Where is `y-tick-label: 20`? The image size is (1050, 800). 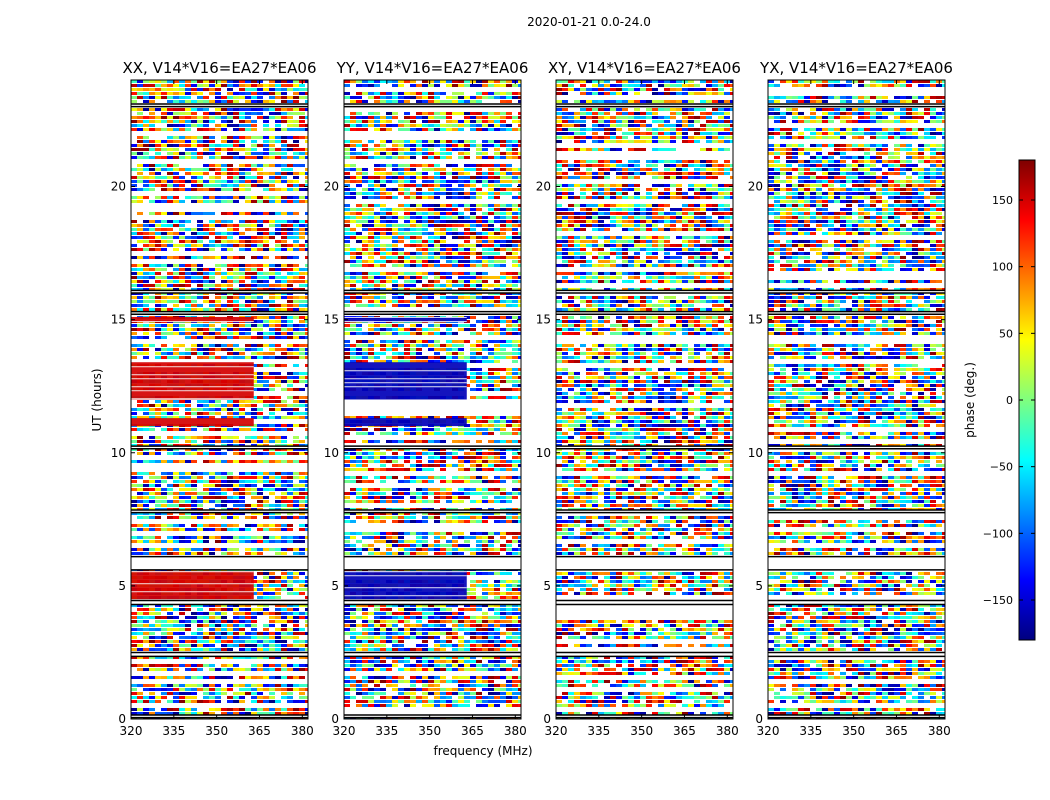
y-tick-label: 20 is located at coordinates (118, 187).